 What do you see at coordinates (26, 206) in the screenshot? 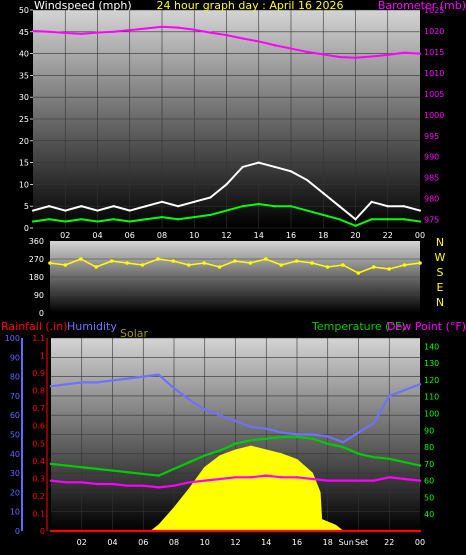
I see `windspeed-tick-label: 5` at bounding box center [26, 206].